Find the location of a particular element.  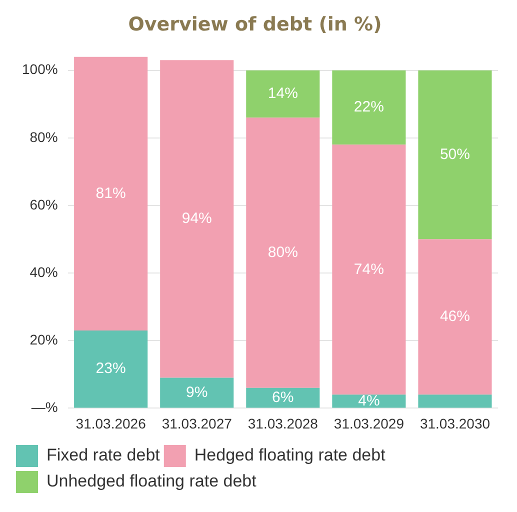

x-tick-label: 31.03.2027 is located at coordinates (197, 423).